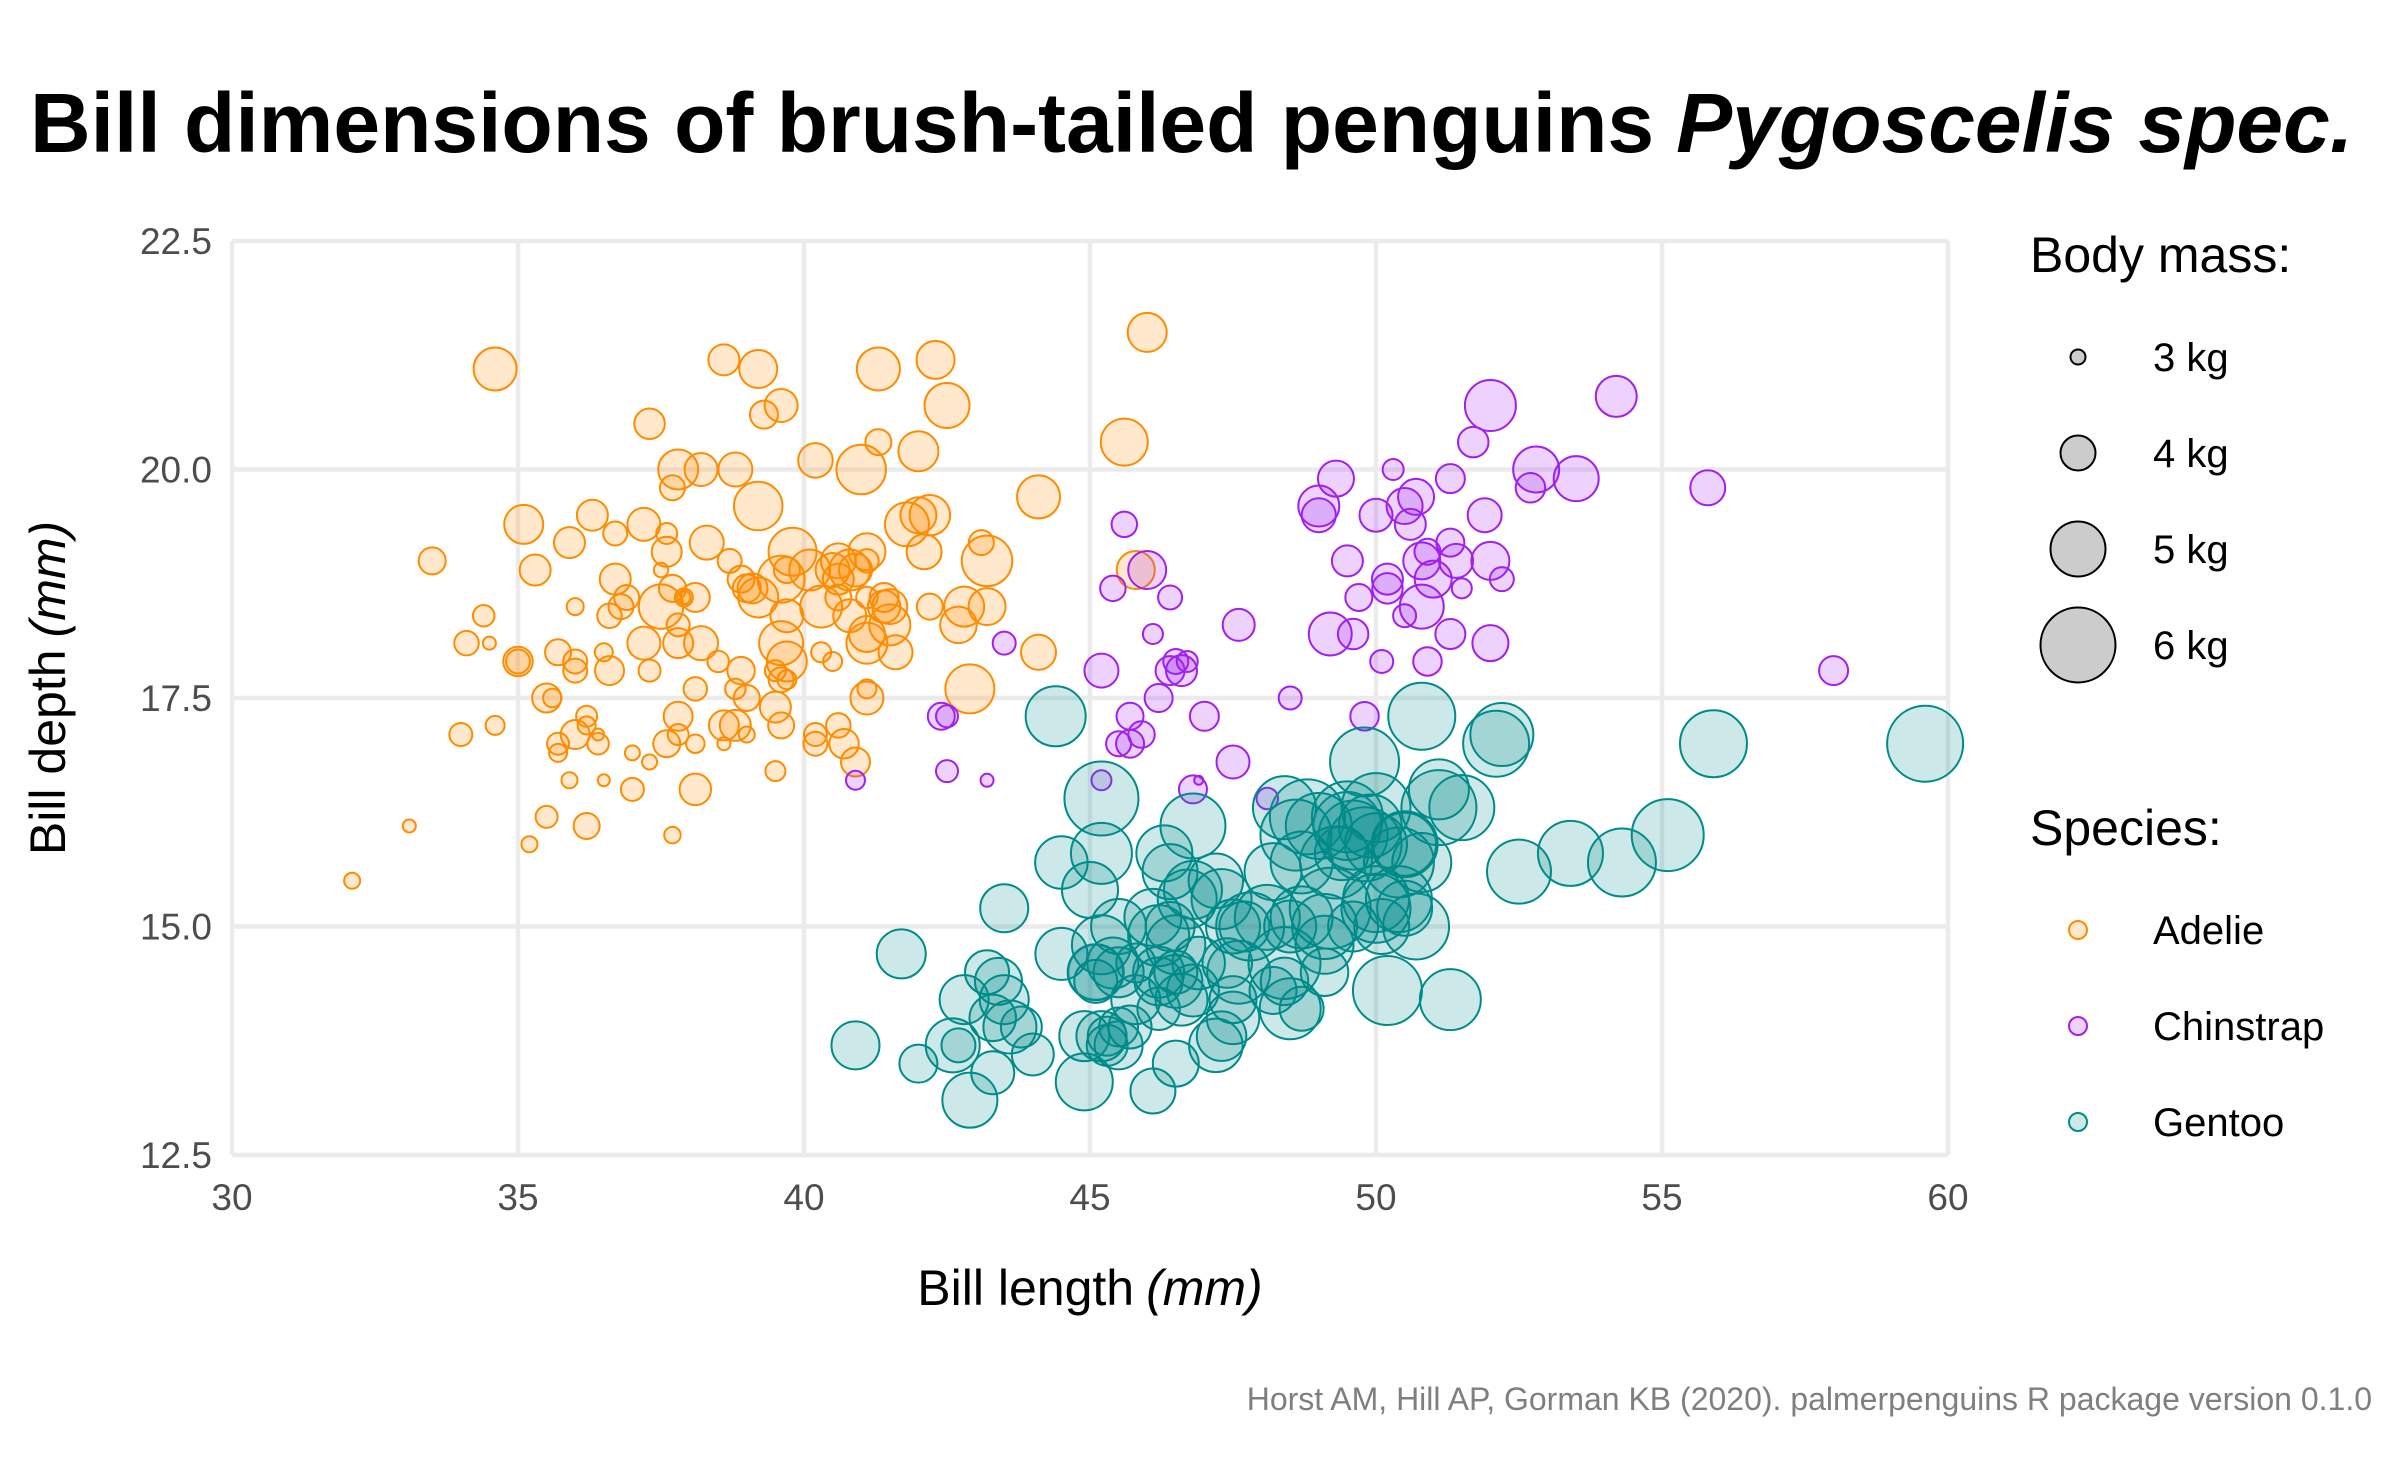  I want to click on x-tick-label: 35, so click(517, 1197).